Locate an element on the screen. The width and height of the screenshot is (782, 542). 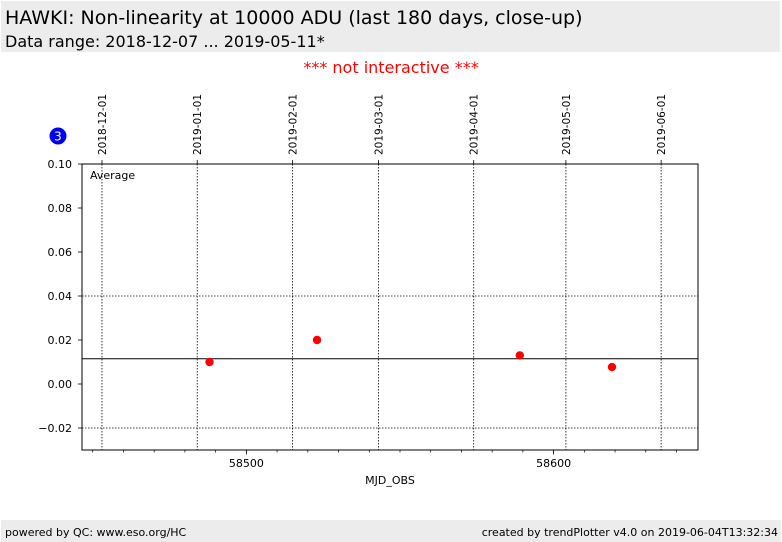
date-tick-label: 2019-05-01 is located at coordinates (567, 124).